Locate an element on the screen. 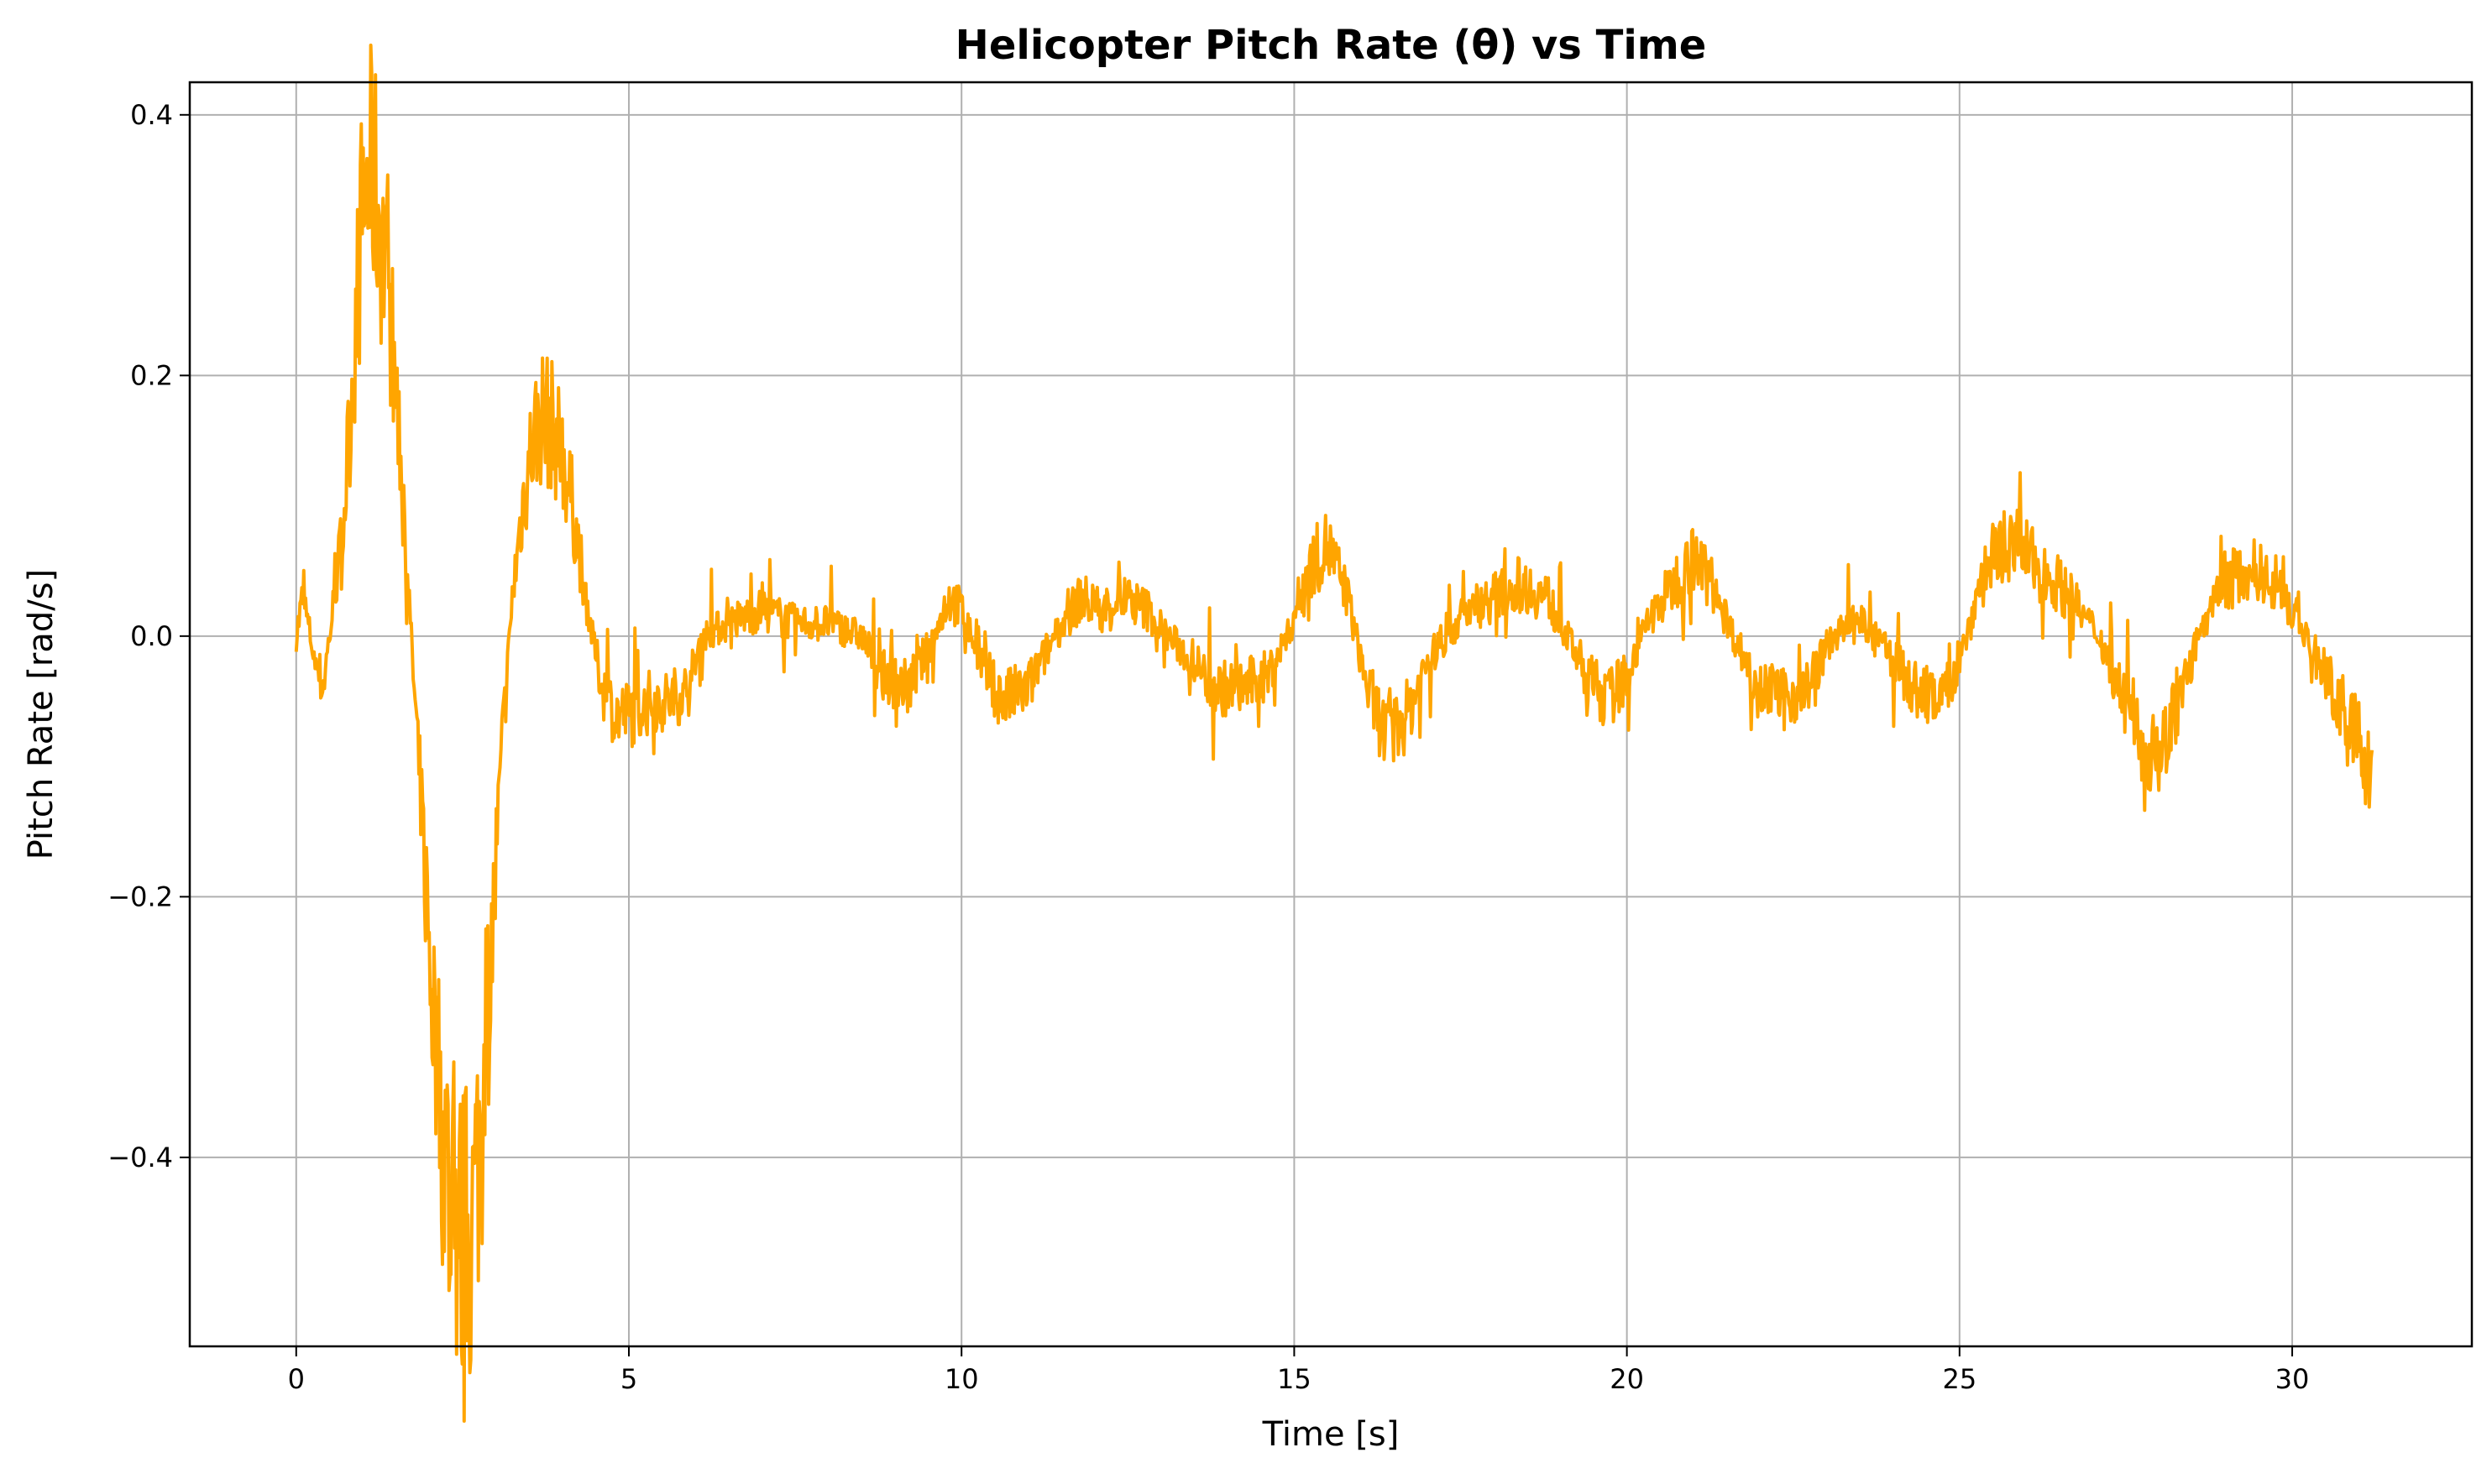 This screenshot has height=1484, width=2492. x-tick-label: 5 is located at coordinates (628, 1379).